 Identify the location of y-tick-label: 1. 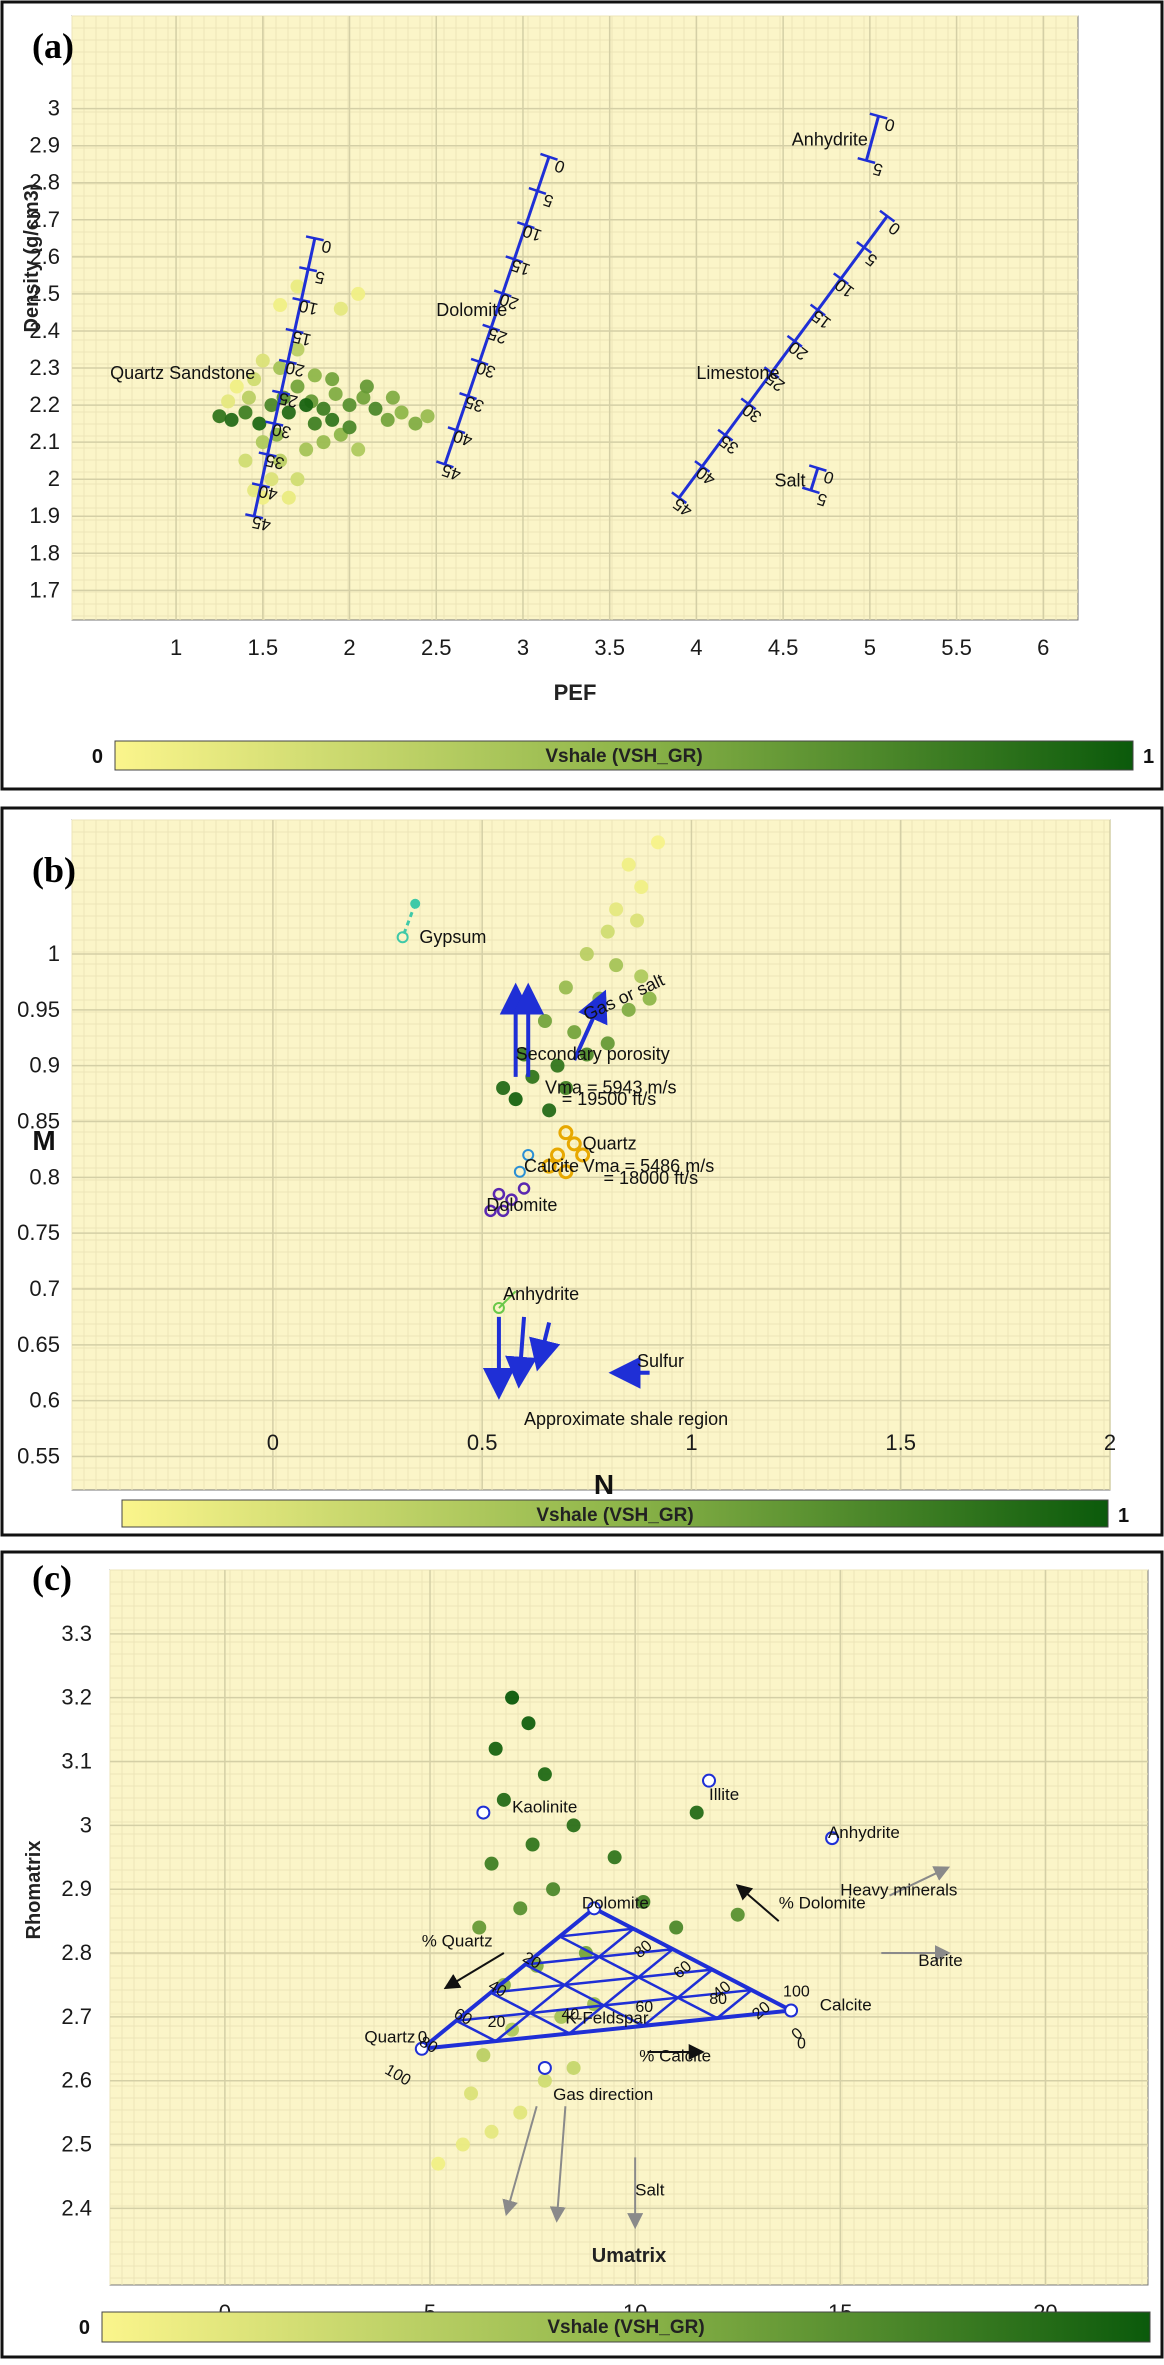
(54, 953).